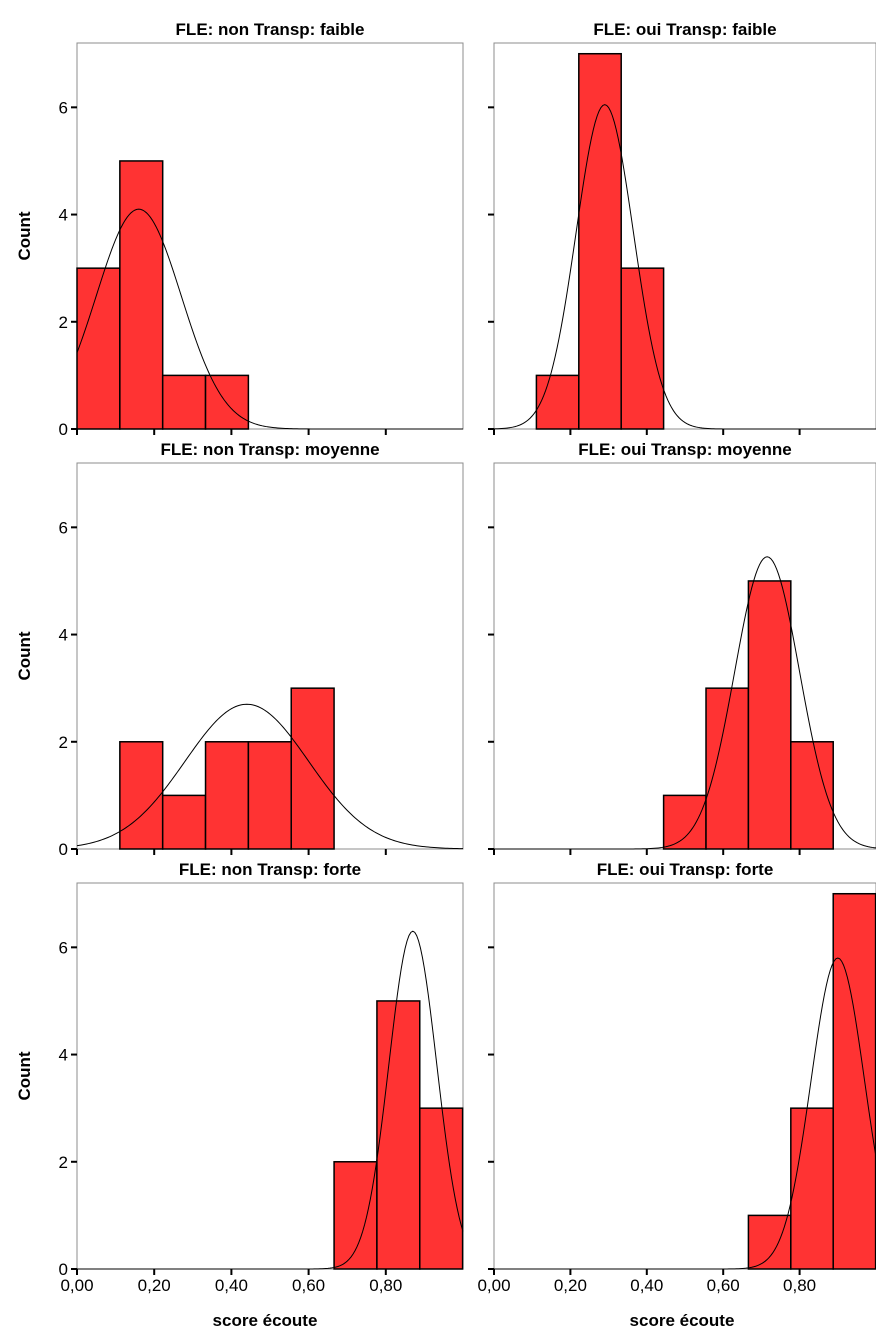 The image size is (876, 1334). What do you see at coordinates (684, 29) in the screenshot?
I see `panel-title: FLE: oui Transp: faible` at bounding box center [684, 29].